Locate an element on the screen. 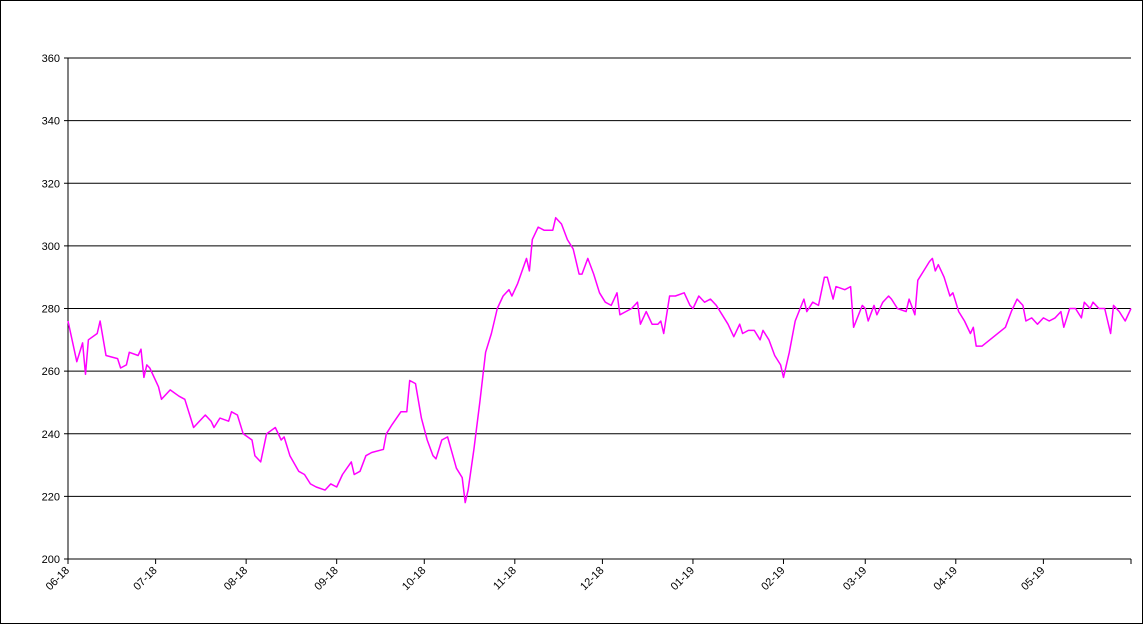 Image resolution: width=1145 pixels, height=626 pixels. y-tick-label: 320 is located at coordinates (51, 184).